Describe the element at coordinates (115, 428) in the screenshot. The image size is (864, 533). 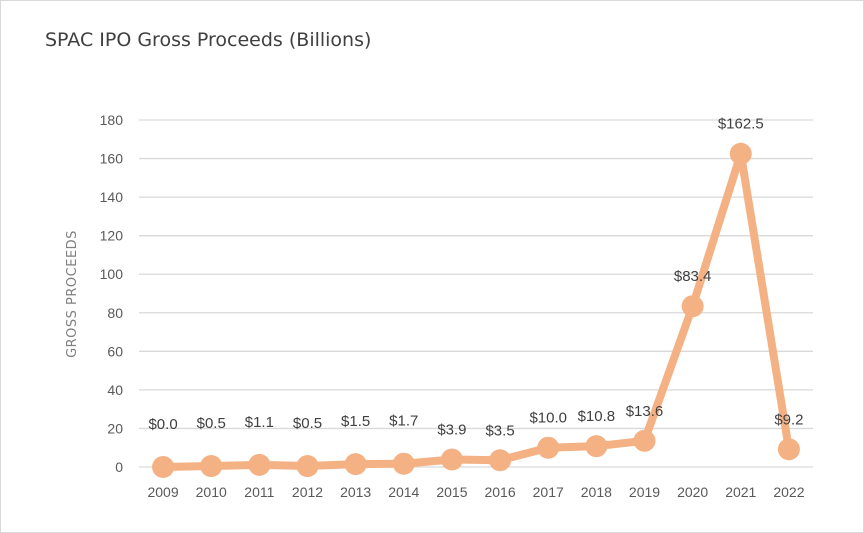
I see `y-tick-label: 20` at that location.